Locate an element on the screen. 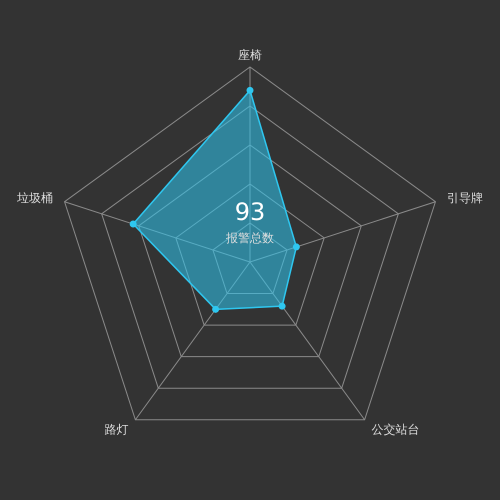 The image size is (500, 500). spoke-label: 引导牌 is located at coordinates (464, 198).